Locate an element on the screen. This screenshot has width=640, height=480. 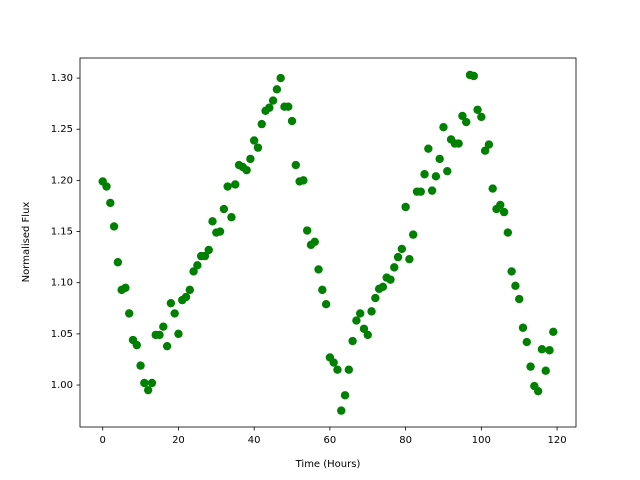
x-tick-label: 60 is located at coordinates (330, 440).